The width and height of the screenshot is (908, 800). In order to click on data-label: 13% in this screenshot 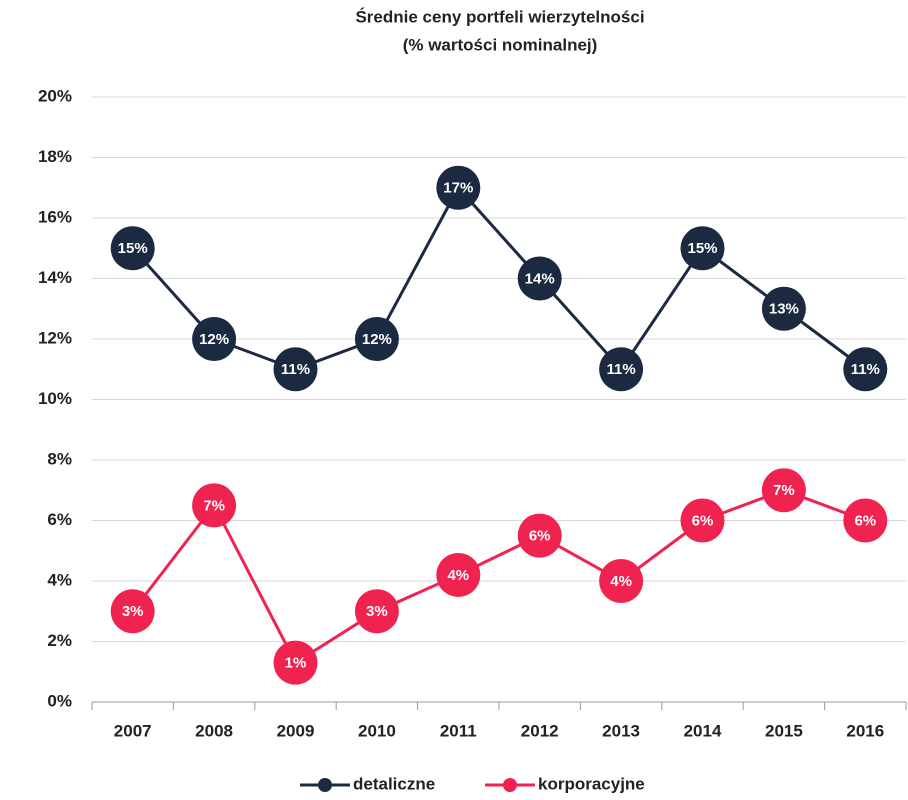, I will do `click(784, 309)`.